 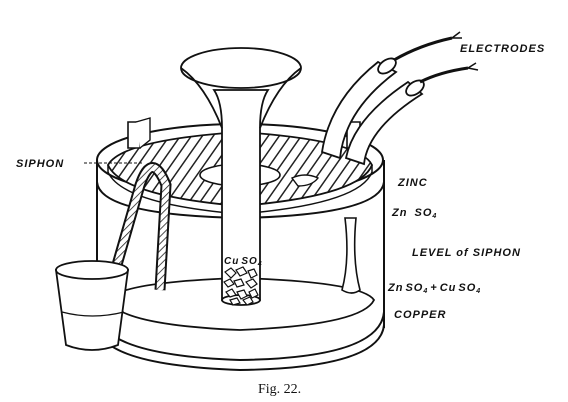 I want to click on crystals, so click(x=241, y=286).